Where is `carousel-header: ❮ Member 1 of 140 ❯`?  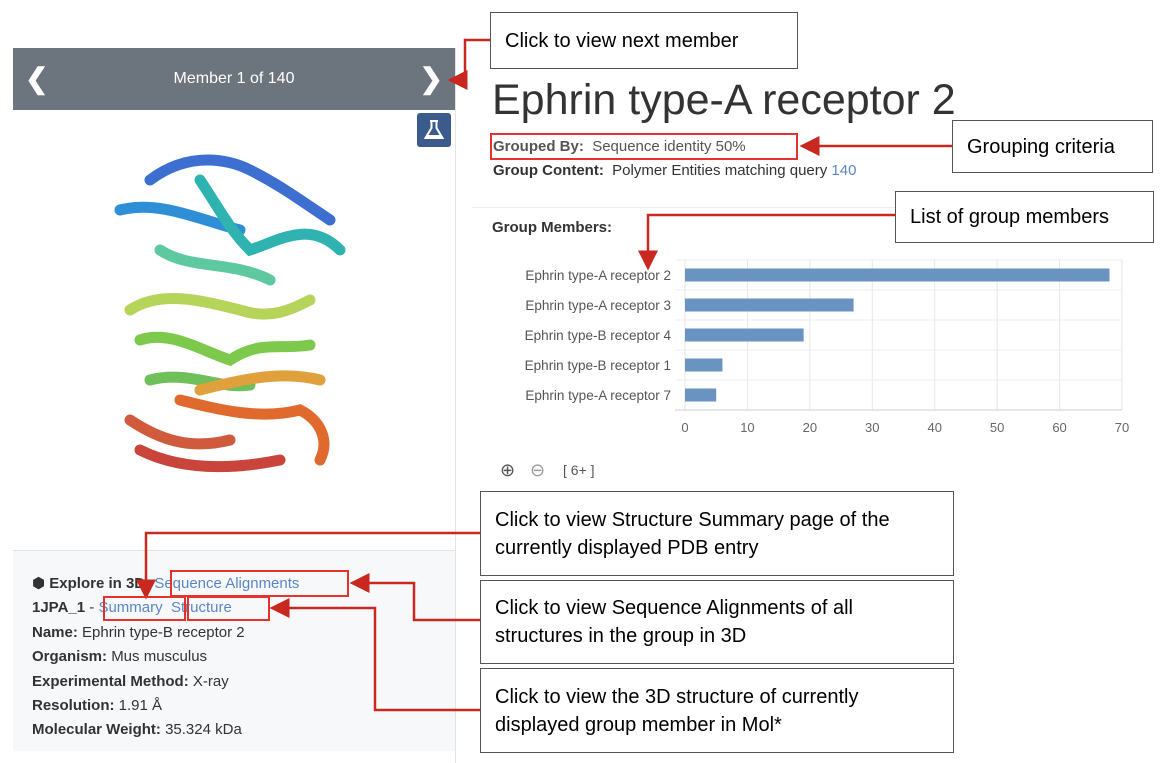 carousel-header: ❮ Member 1 of 140 ❯ is located at coordinates (234, 79).